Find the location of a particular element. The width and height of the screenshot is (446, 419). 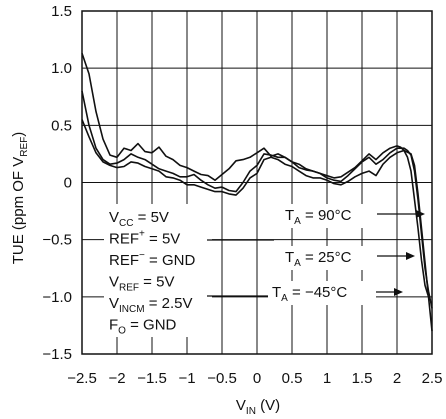

x-tick-label: 1 is located at coordinates (327, 378).